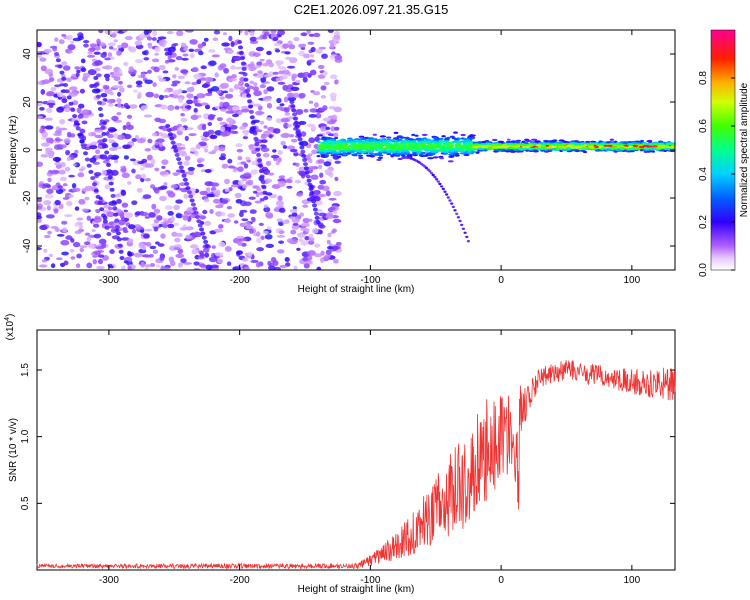 The height and width of the screenshot is (600, 750). Describe the element at coordinates (632, 280) in the screenshot. I see `spectrogram-x-tick-label: 100` at that location.